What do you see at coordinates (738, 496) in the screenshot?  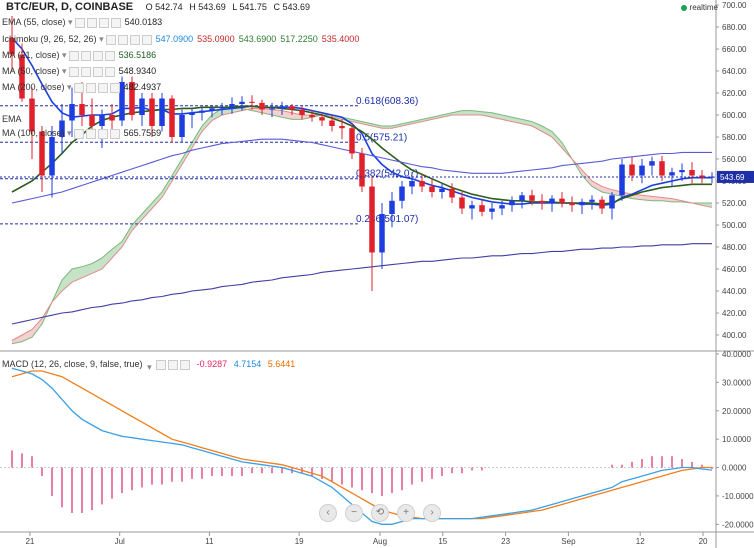 I see `macd-y-tick-label: -10.0000` at bounding box center [738, 496].